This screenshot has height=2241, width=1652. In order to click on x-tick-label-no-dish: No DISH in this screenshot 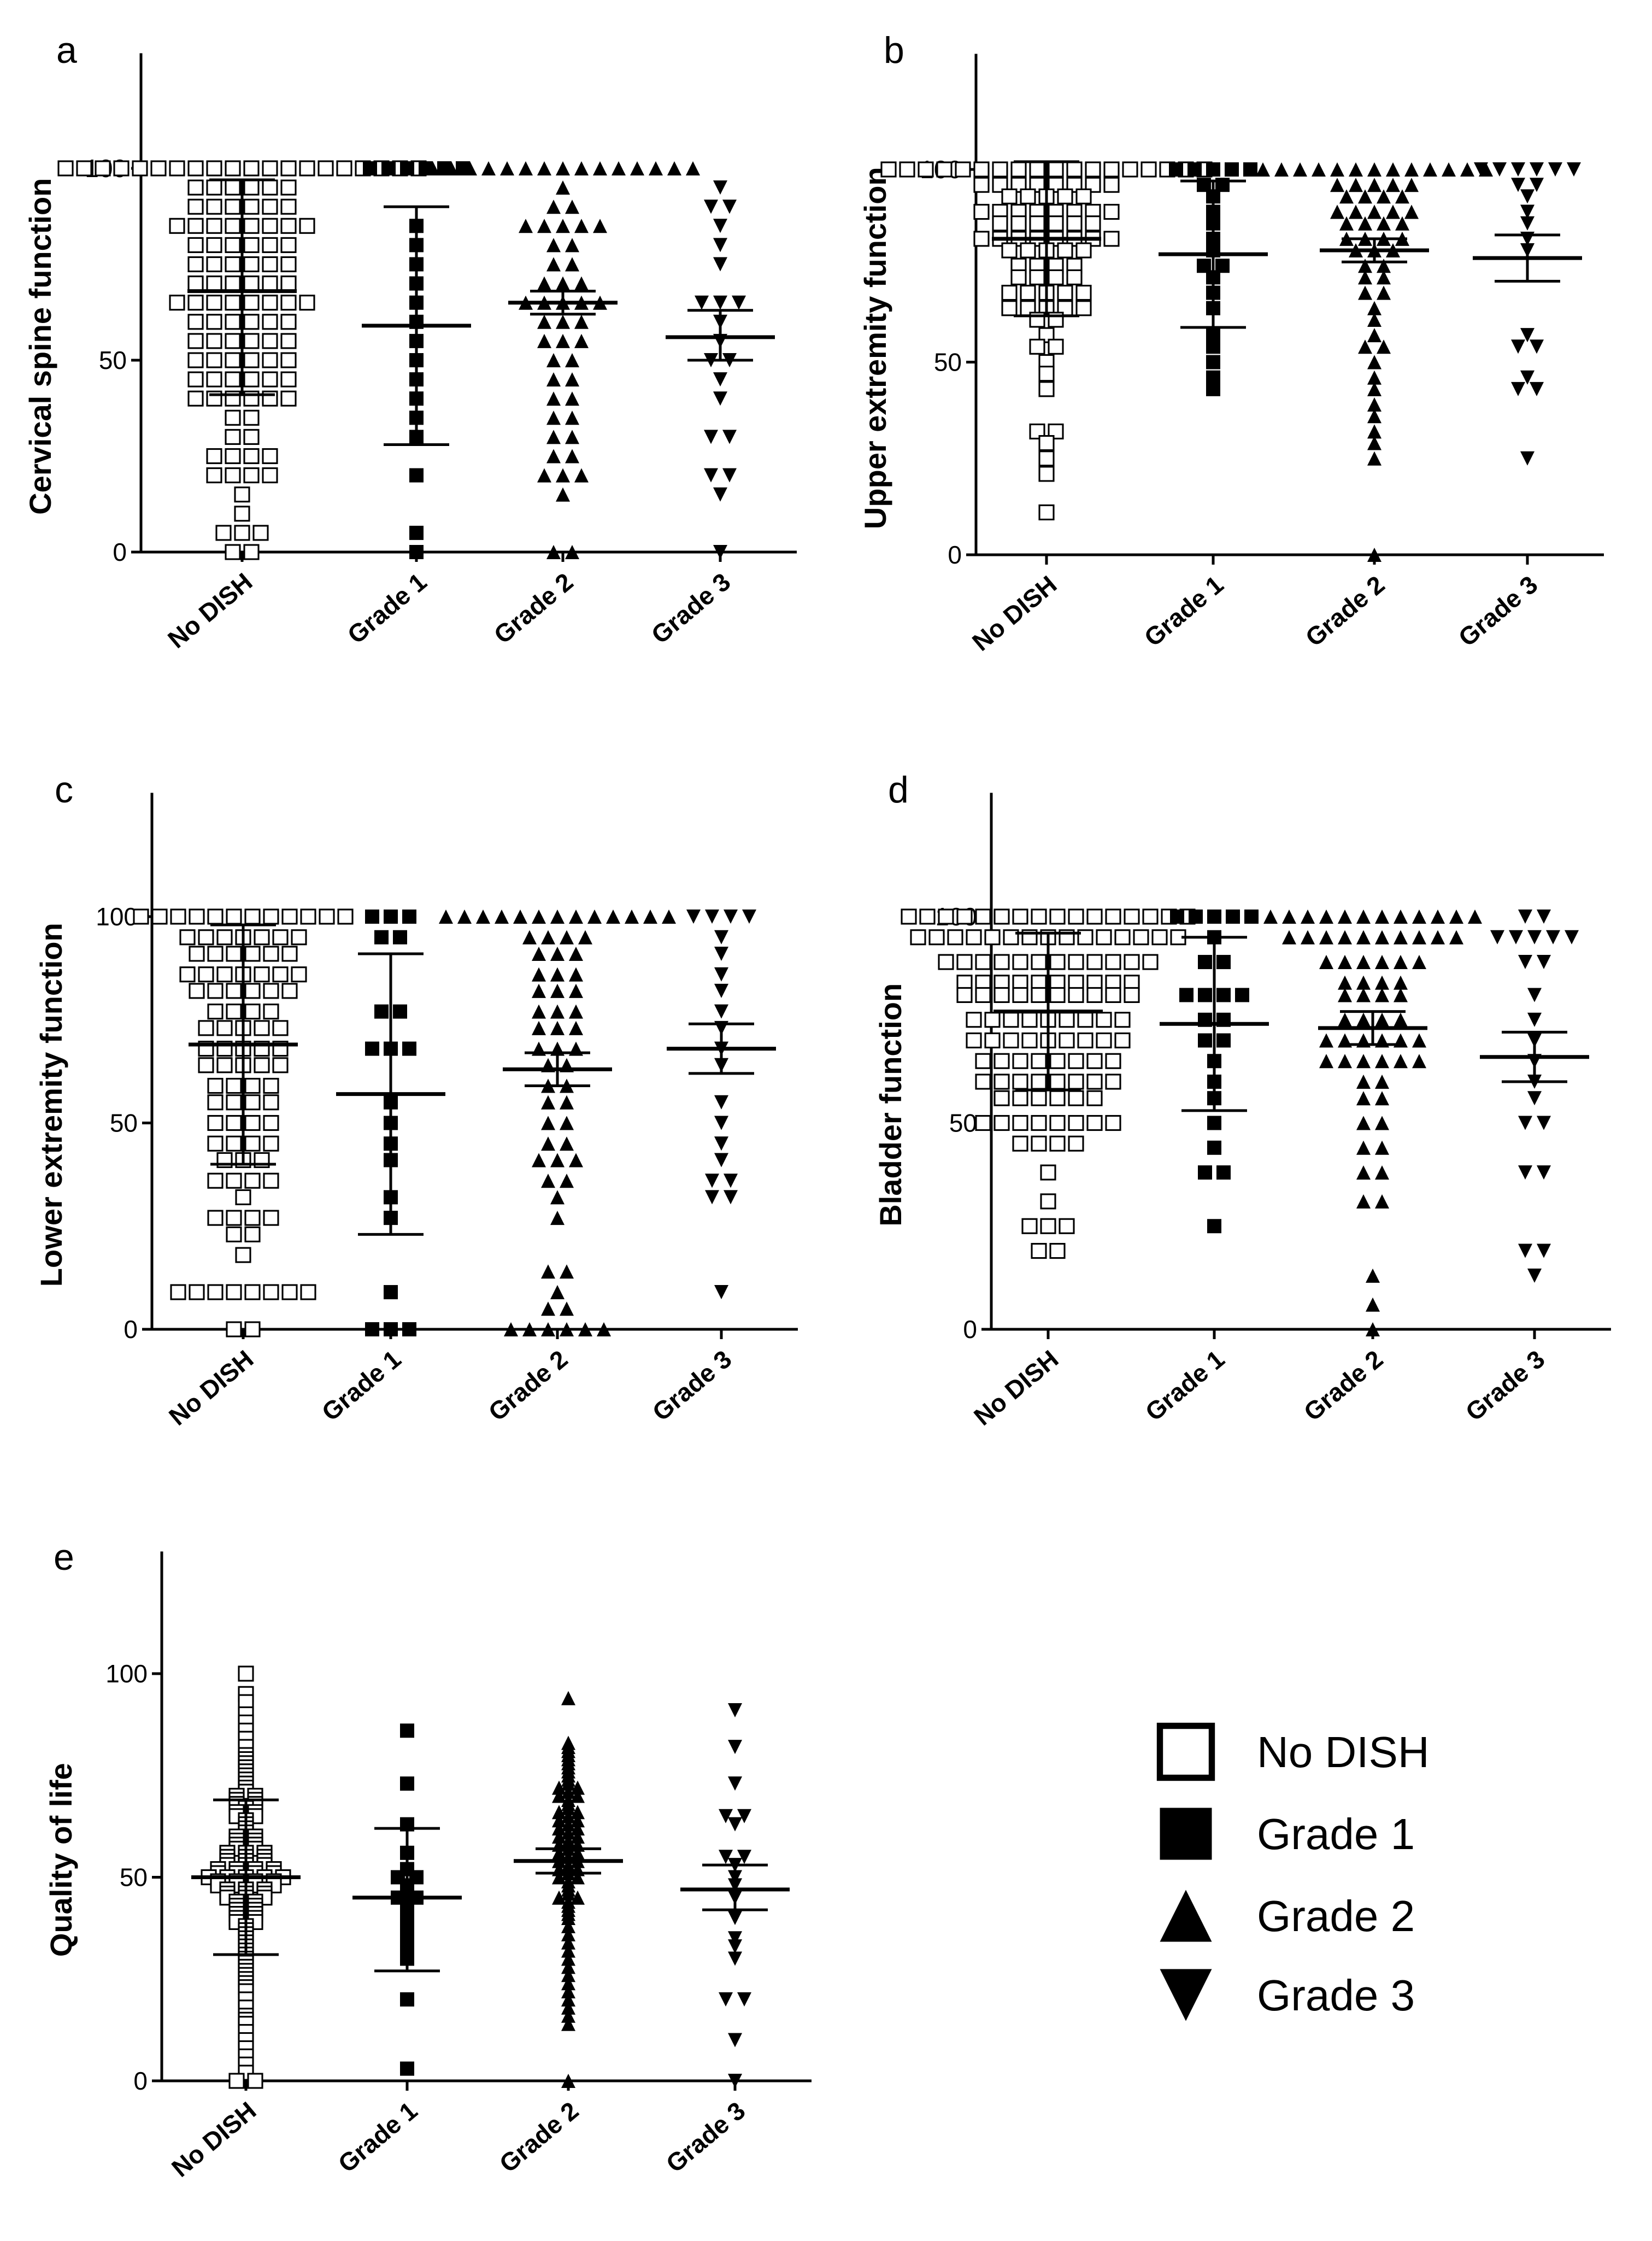, I will do `click(209, 611)`.